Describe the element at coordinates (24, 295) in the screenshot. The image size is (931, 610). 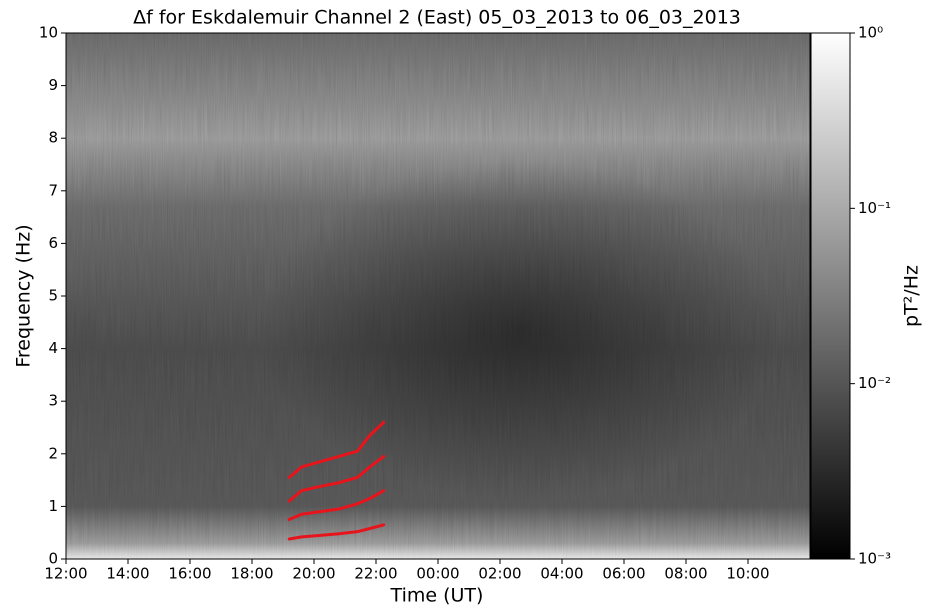
I see `y-axis-label: Frequency (Hz)` at that location.